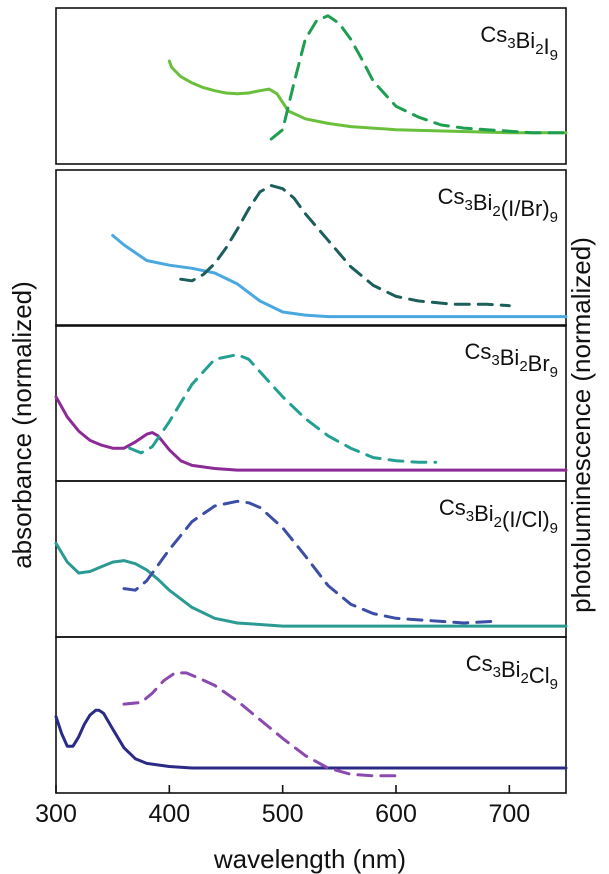  I want to click on x-tick-label: 600, so click(396, 814).